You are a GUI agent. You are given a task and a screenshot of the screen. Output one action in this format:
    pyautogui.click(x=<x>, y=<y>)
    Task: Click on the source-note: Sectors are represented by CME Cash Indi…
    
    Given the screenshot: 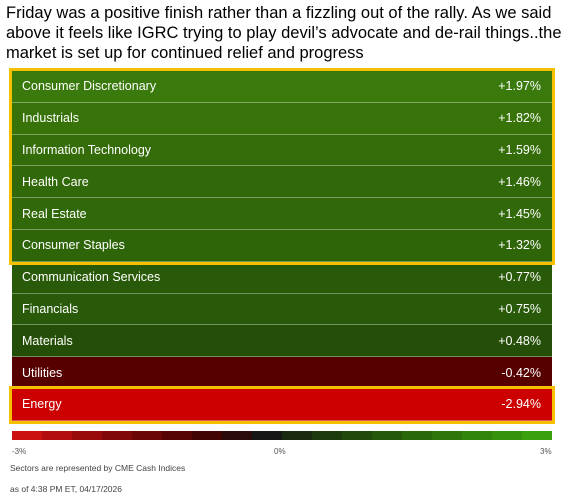 What is the action you would take?
    pyautogui.click(x=98, y=468)
    